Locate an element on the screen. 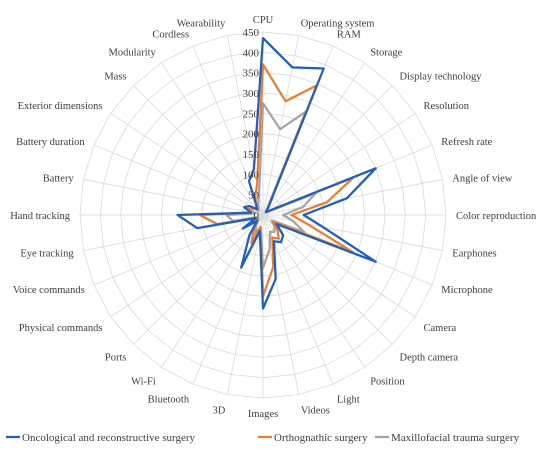 The height and width of the screenshot is (453, 550). category-label: 3D is located at coordinates (218, 410).